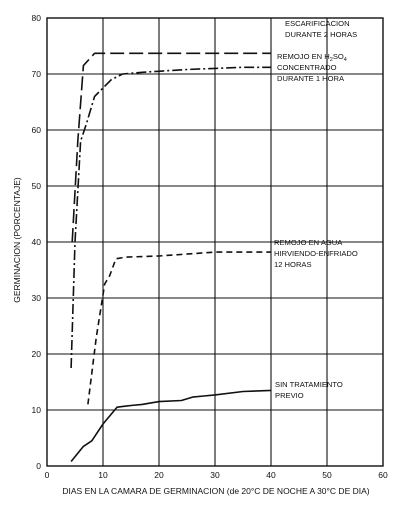 The image size is (400, 510). Describe the element at coordinates (171, 426) in the screenshot. I see `series-line-sin-tratamiento` at that location.